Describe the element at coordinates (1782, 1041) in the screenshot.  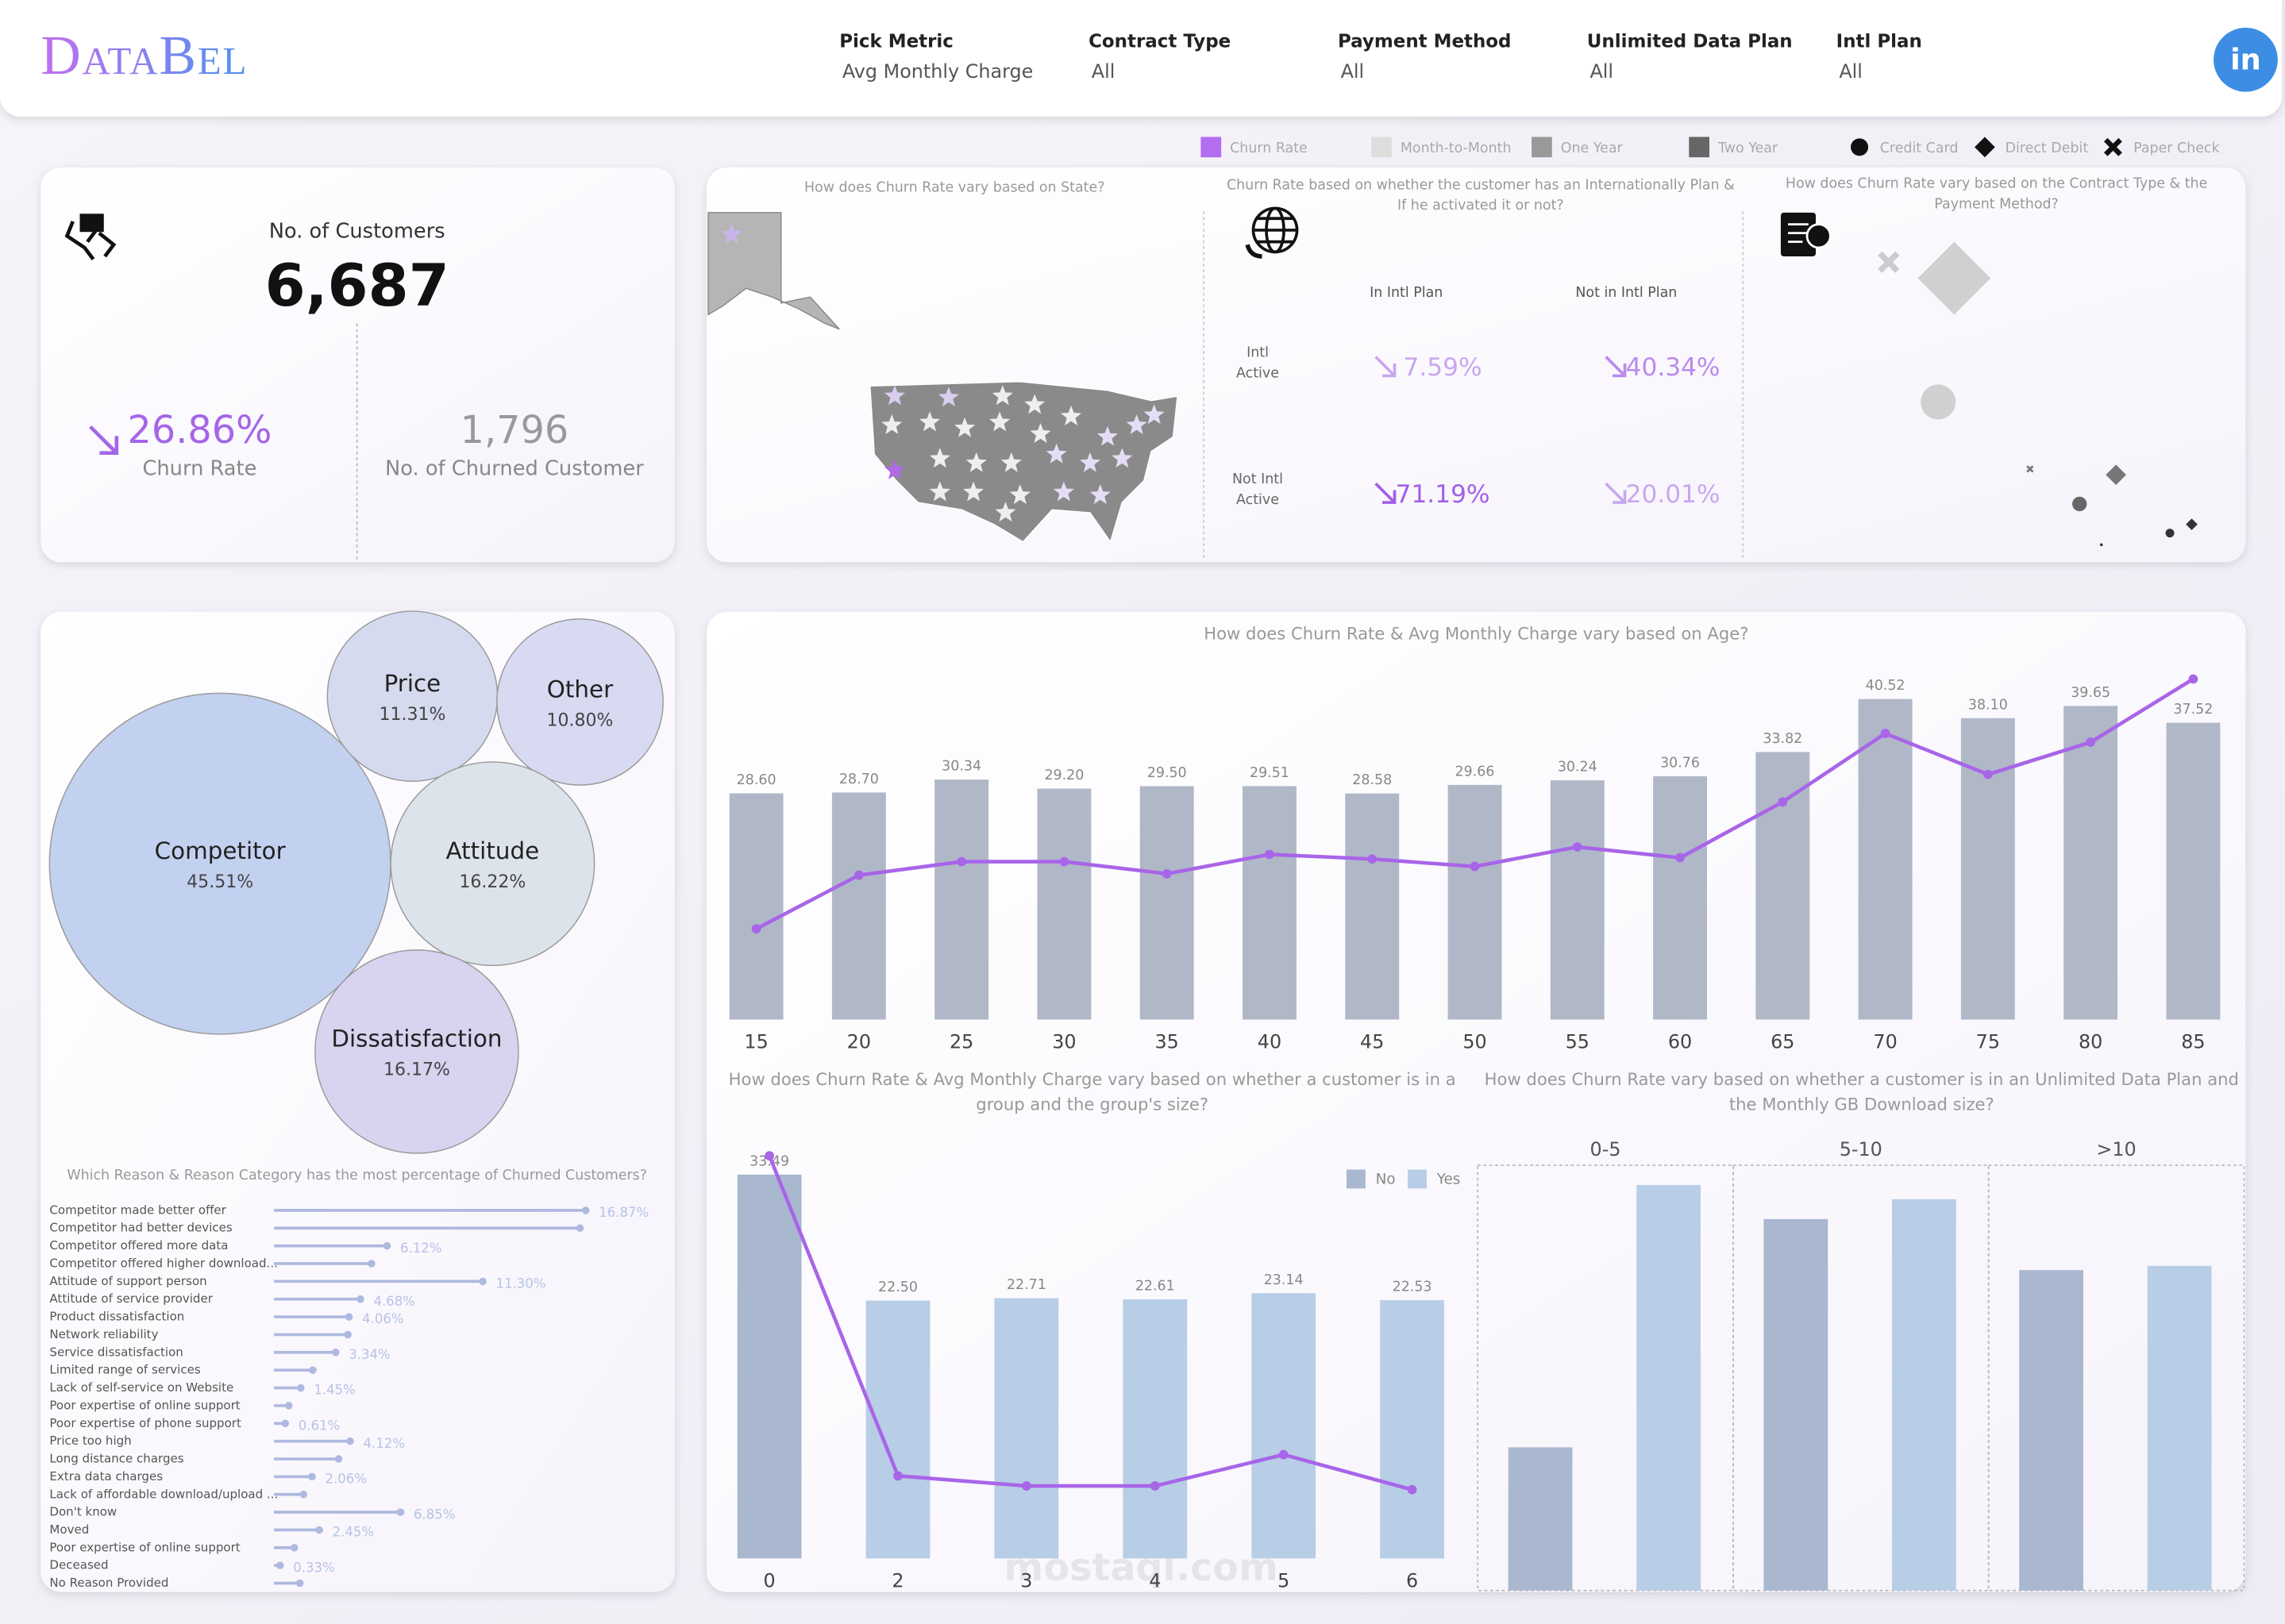
I see `x-tick-label: 65` at that location.